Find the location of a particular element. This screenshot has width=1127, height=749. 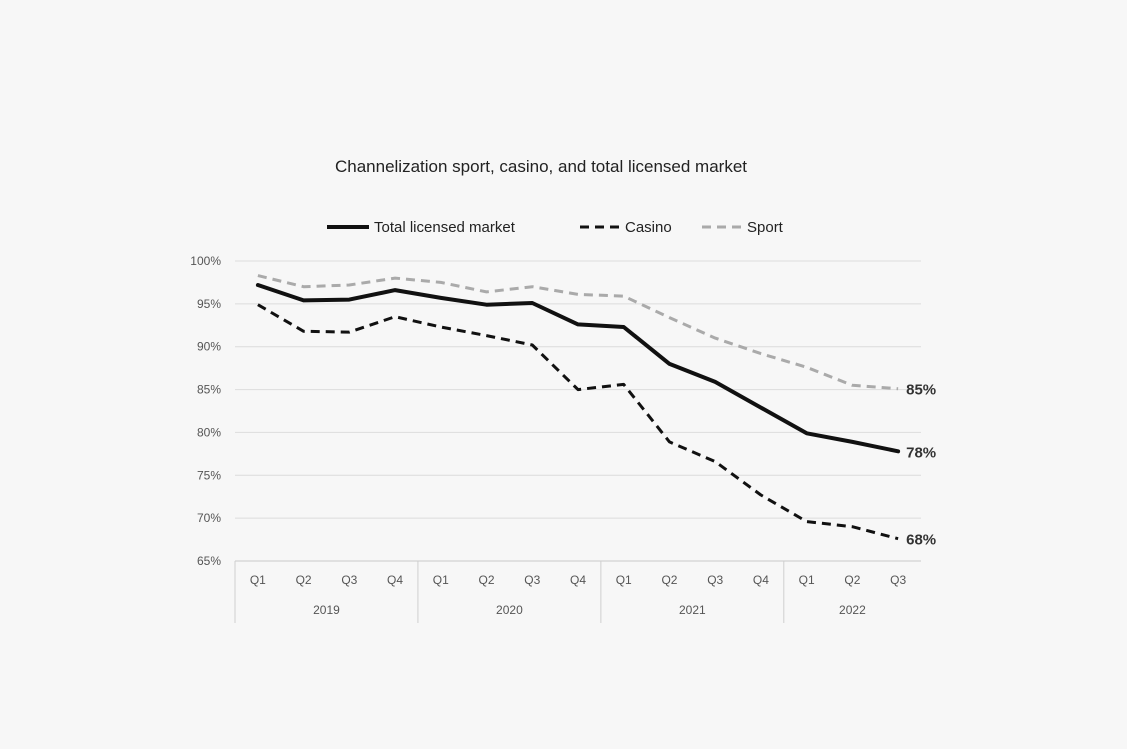

end-label: 68% is located at coordinates (921, 540).